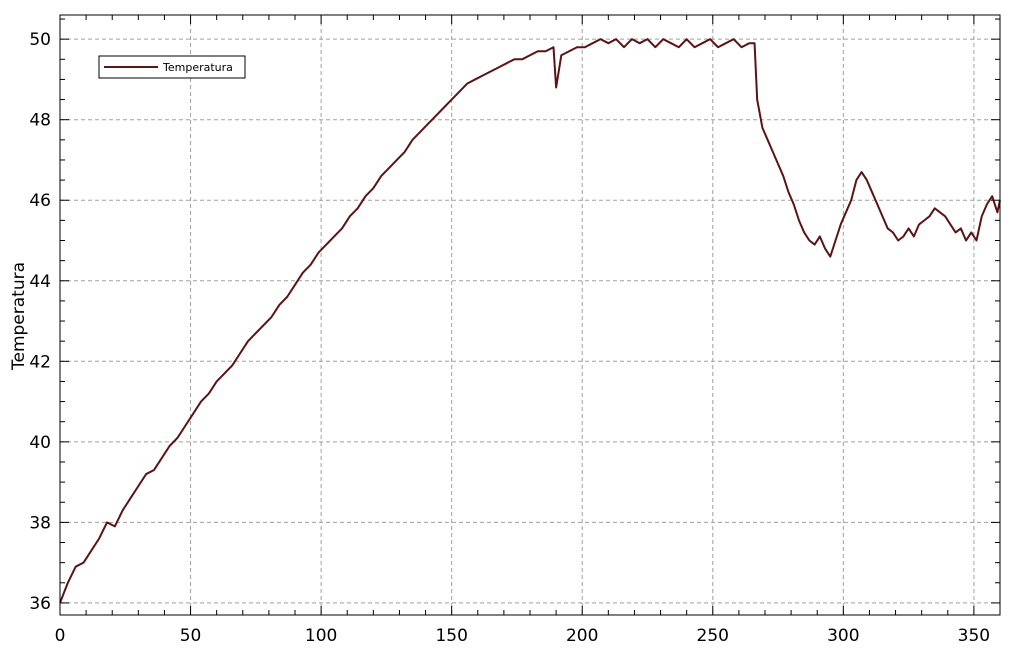 The image size is (1024, 654). I want to click on x-tick-label: 50, so click(191, 636).